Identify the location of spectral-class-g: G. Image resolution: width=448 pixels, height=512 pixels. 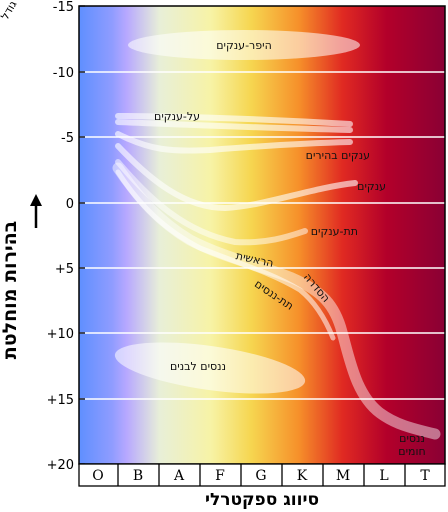
(260, 476).